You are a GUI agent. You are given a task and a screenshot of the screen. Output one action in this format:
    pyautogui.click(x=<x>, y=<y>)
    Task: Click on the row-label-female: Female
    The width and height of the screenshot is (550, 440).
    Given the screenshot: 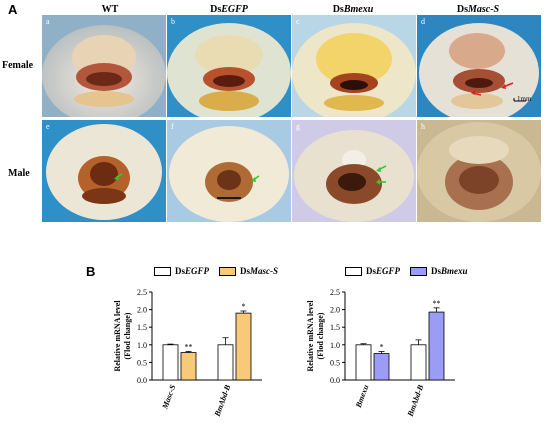 What is the action you would take?
    pyautogui.click(x=18, y=65)
    